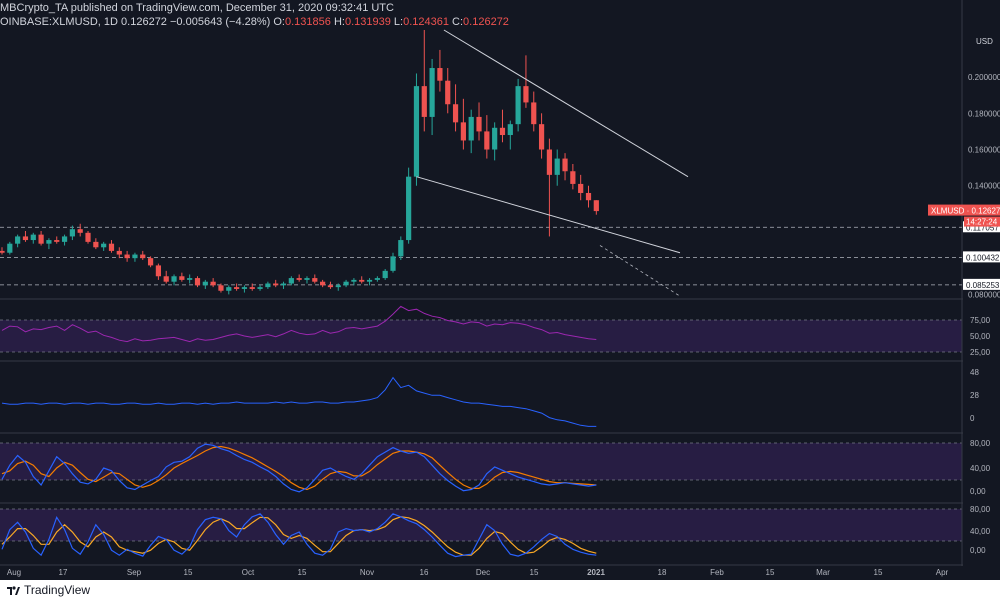 The image size is (1000, 600). I want to click on last-price: 0.126272, so click(144, 22).